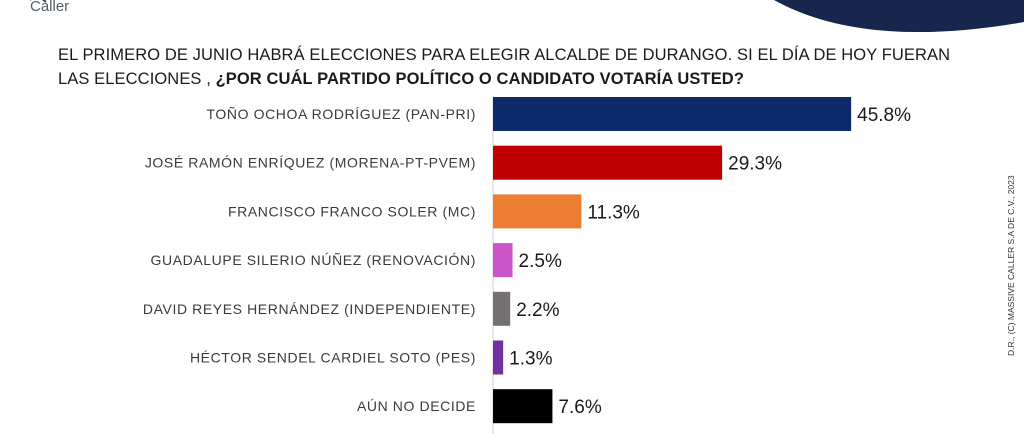  I want to click on corner-decoration, so click(899, 16).